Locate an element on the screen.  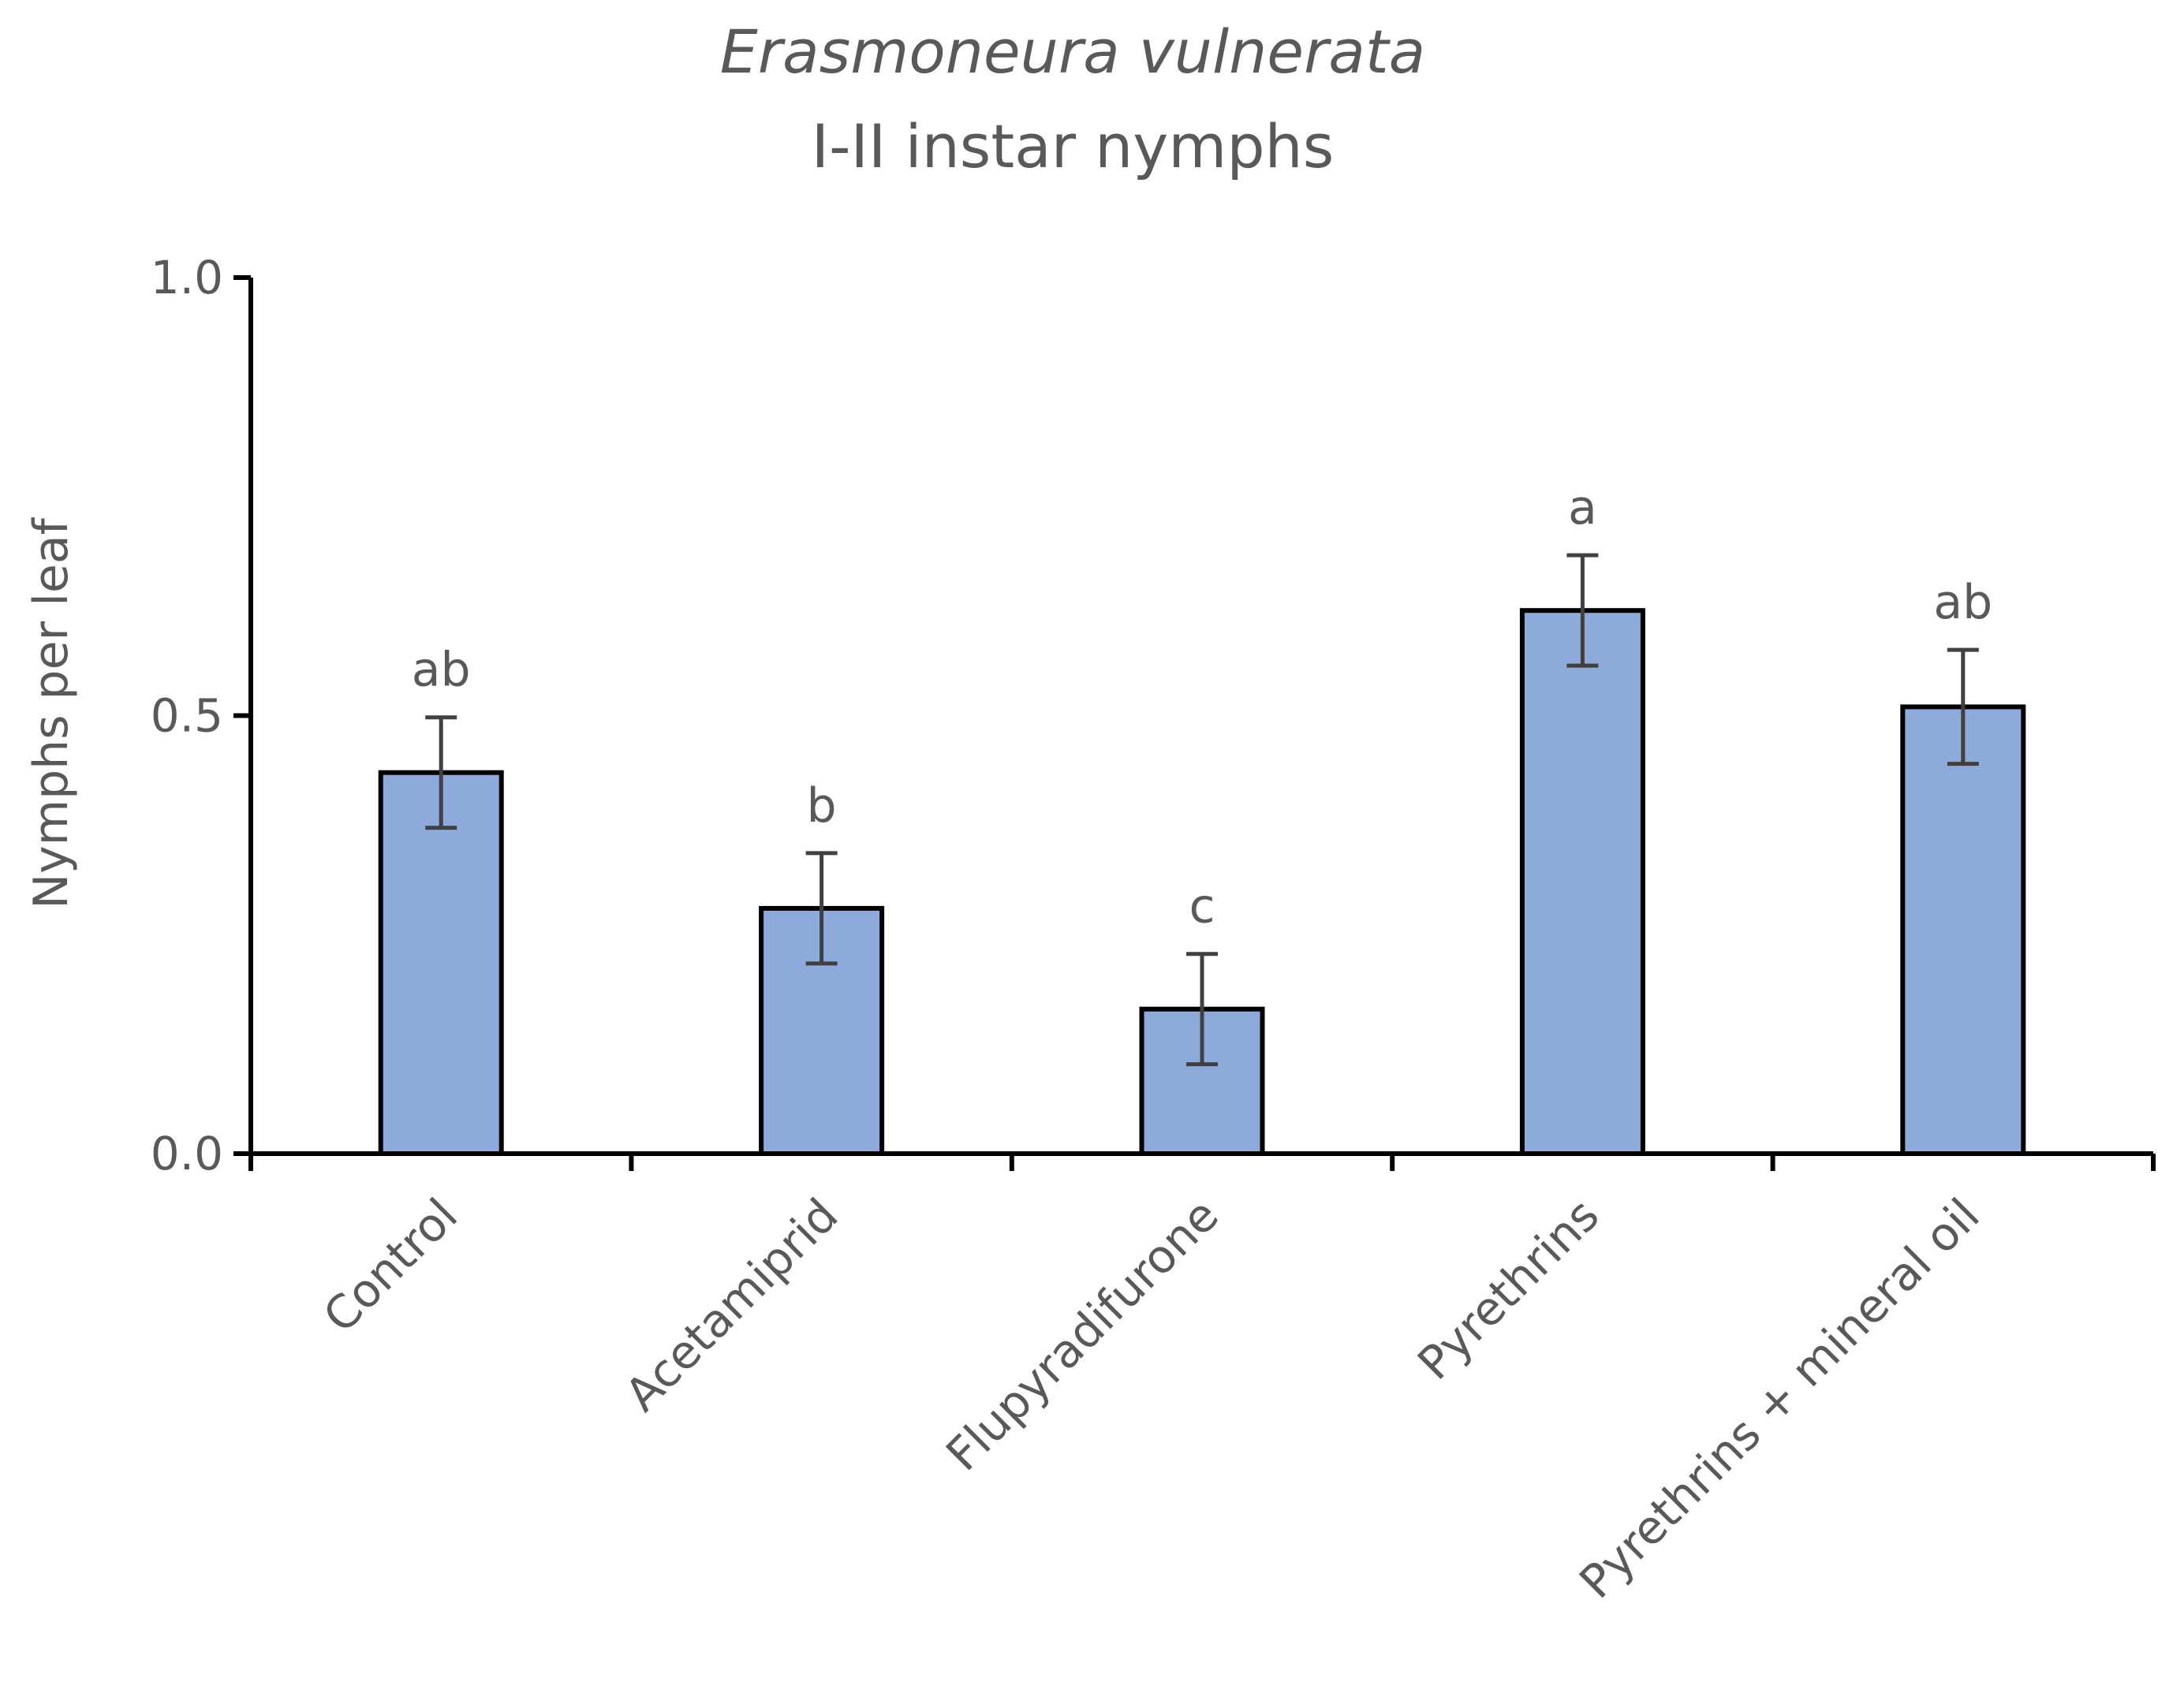
significance-letter-2: c is located at coordinates (1202, 906).